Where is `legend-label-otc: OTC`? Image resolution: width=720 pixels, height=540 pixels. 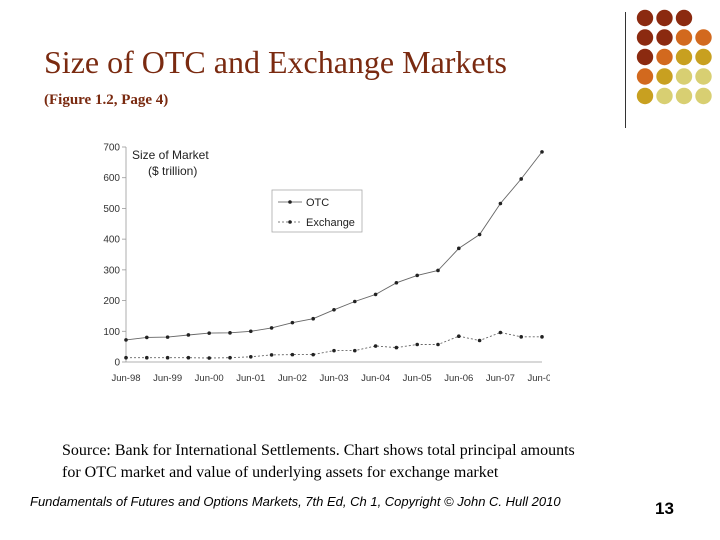 legend-label-otc: OTC is located at coordinates (317, 203).